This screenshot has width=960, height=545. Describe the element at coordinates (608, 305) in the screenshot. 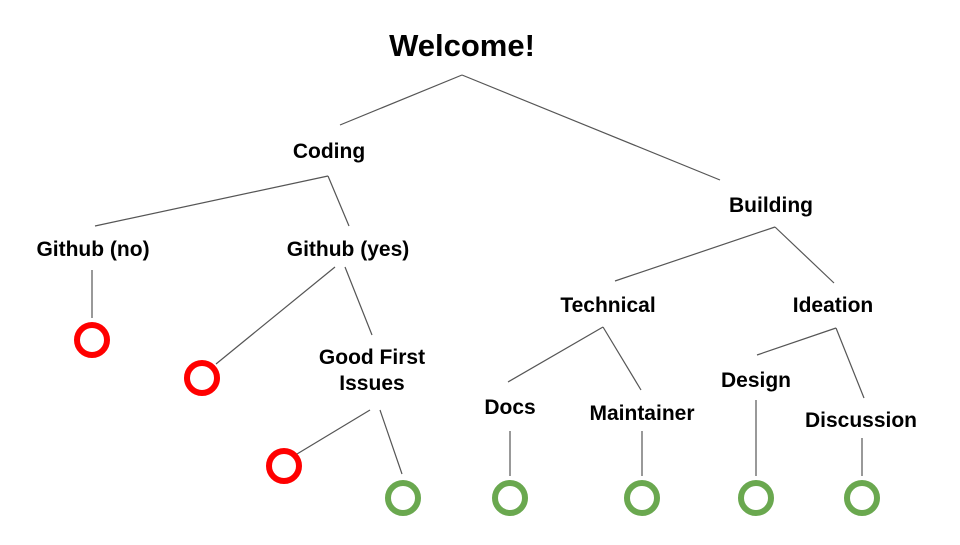

I see `node-technical: Technical` at that location.